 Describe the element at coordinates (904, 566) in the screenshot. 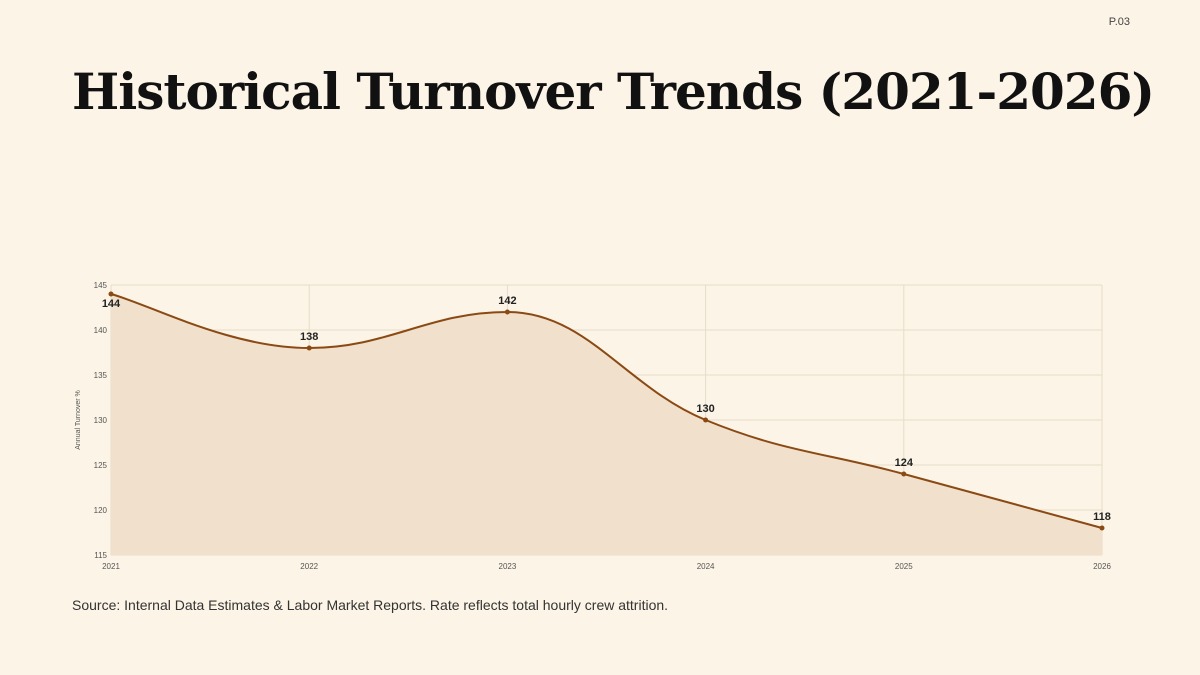

I see `x-tick-label: 2025` at that location.